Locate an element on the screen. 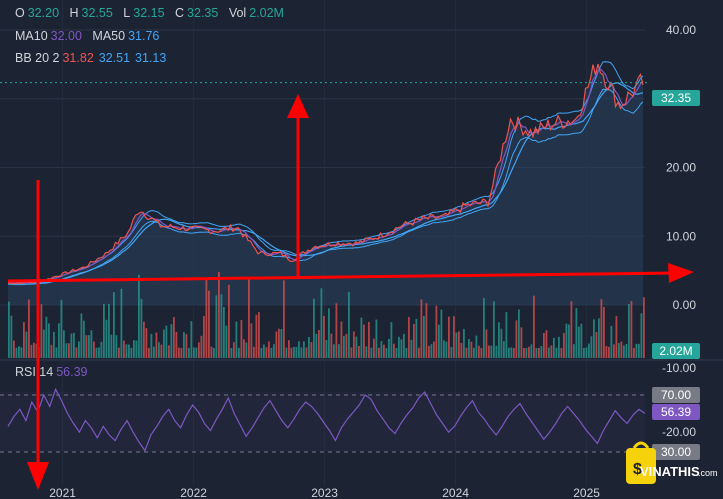 This screenshot has width=723, height=499. logo-text: VINATHIS is located at coordinates (670, 471).